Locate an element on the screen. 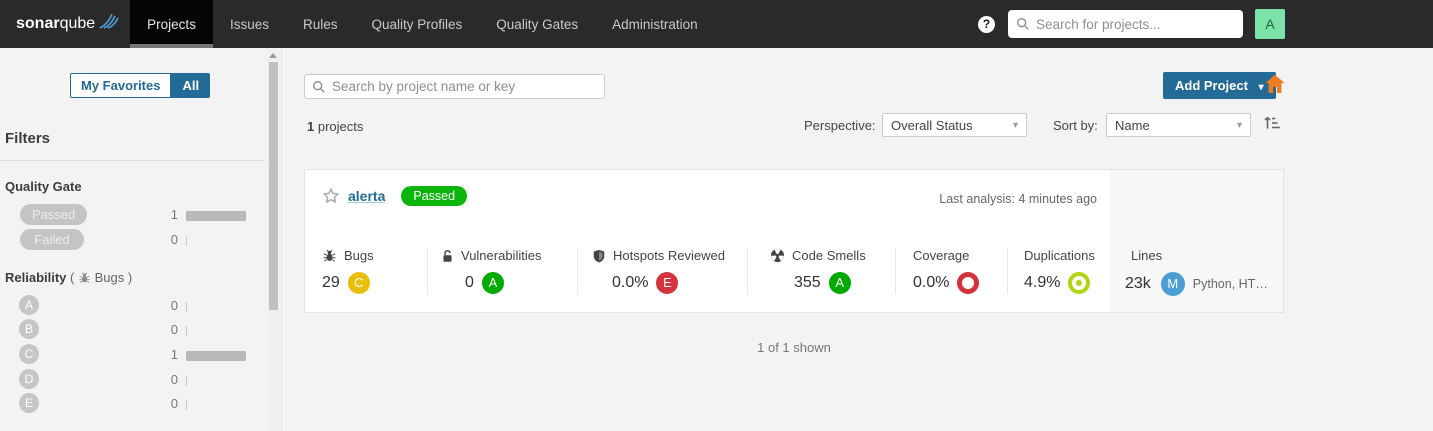 This screenshot has width=1433, height=431. facet-option-rating-b: B 0 is located at coordinates (132, 330).